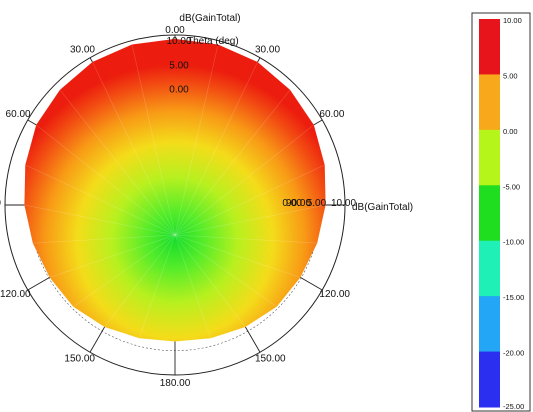 The width and height of the screenshot is (533, 412). I want to click on colorbar-label: -25.00, so click(513, 406).